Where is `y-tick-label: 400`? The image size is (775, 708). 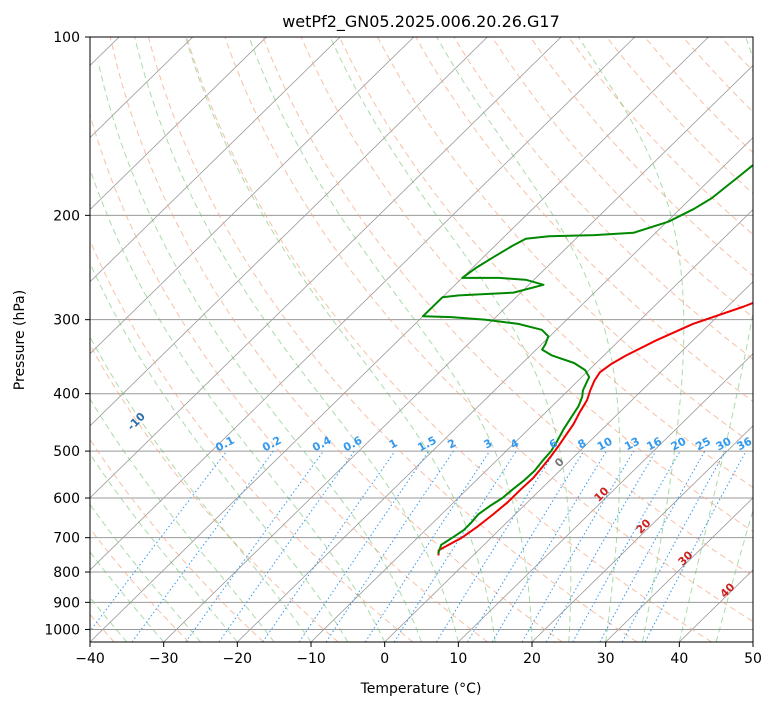
y-tick-label: 400 is located at coordinates (66, 395).